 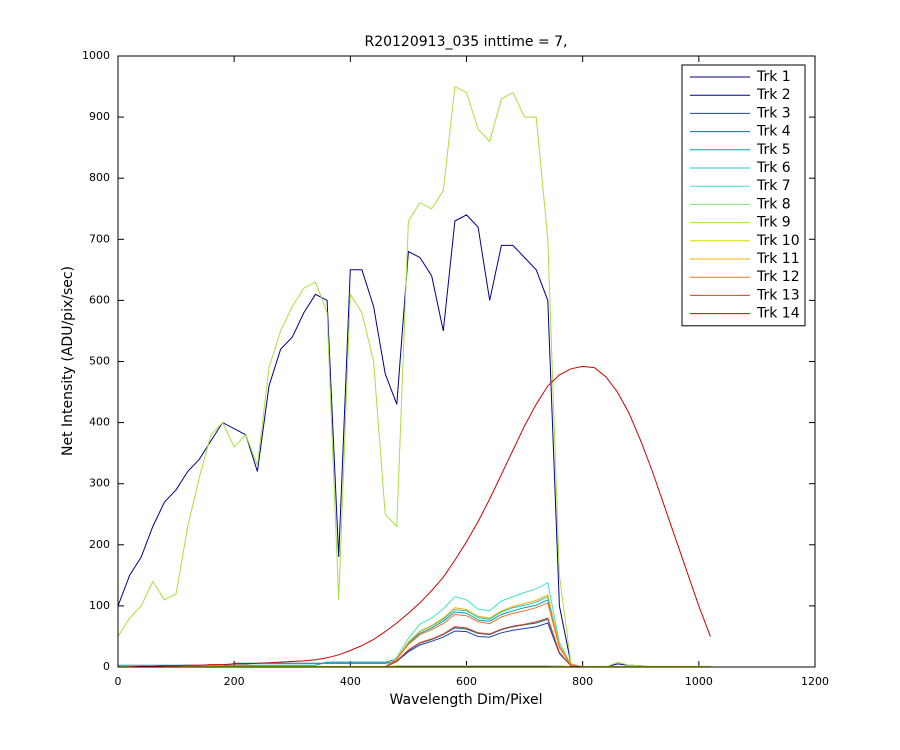 What do you see at coordinates (99, 544) in the screenshot?
I see `y-tick-label: 200` at bounding box center [99, 544].